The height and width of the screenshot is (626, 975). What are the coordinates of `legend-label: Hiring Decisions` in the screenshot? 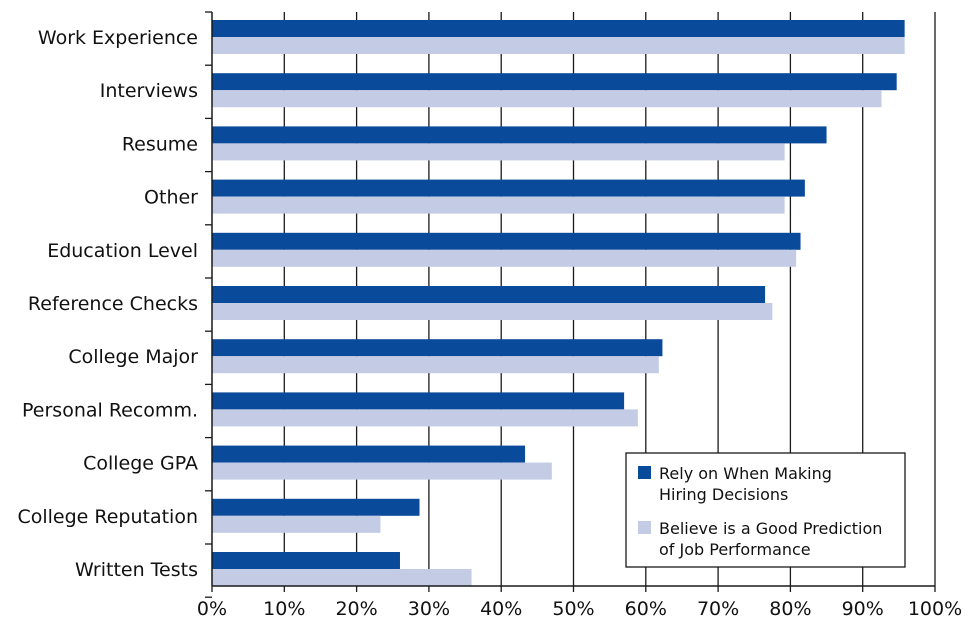 It's located at (723, 494).